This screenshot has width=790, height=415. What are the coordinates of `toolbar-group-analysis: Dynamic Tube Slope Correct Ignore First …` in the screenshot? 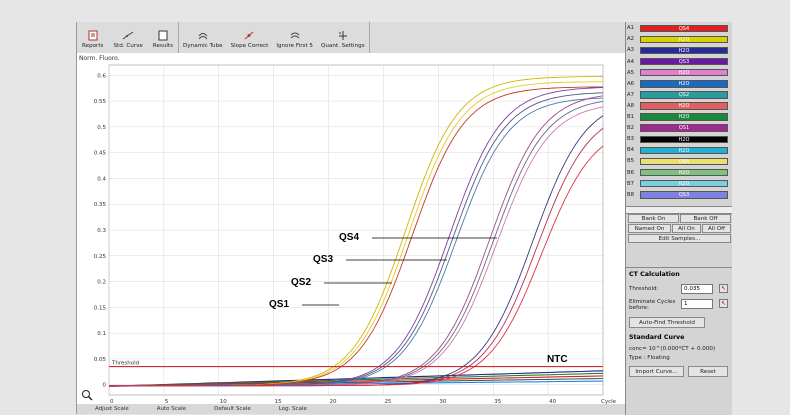 It's located at (274, 37).